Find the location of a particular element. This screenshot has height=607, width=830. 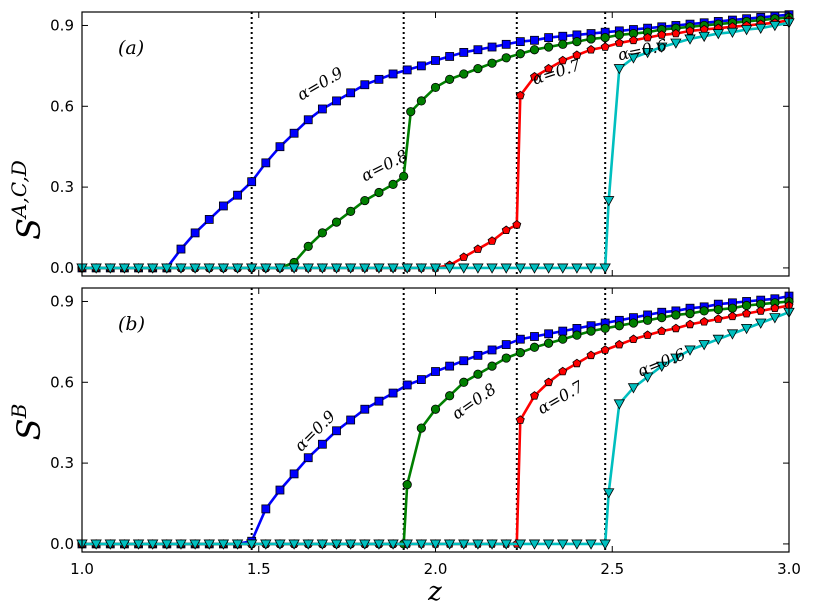

y-tick-label: 0.3 is located at coordinates (62, 187).